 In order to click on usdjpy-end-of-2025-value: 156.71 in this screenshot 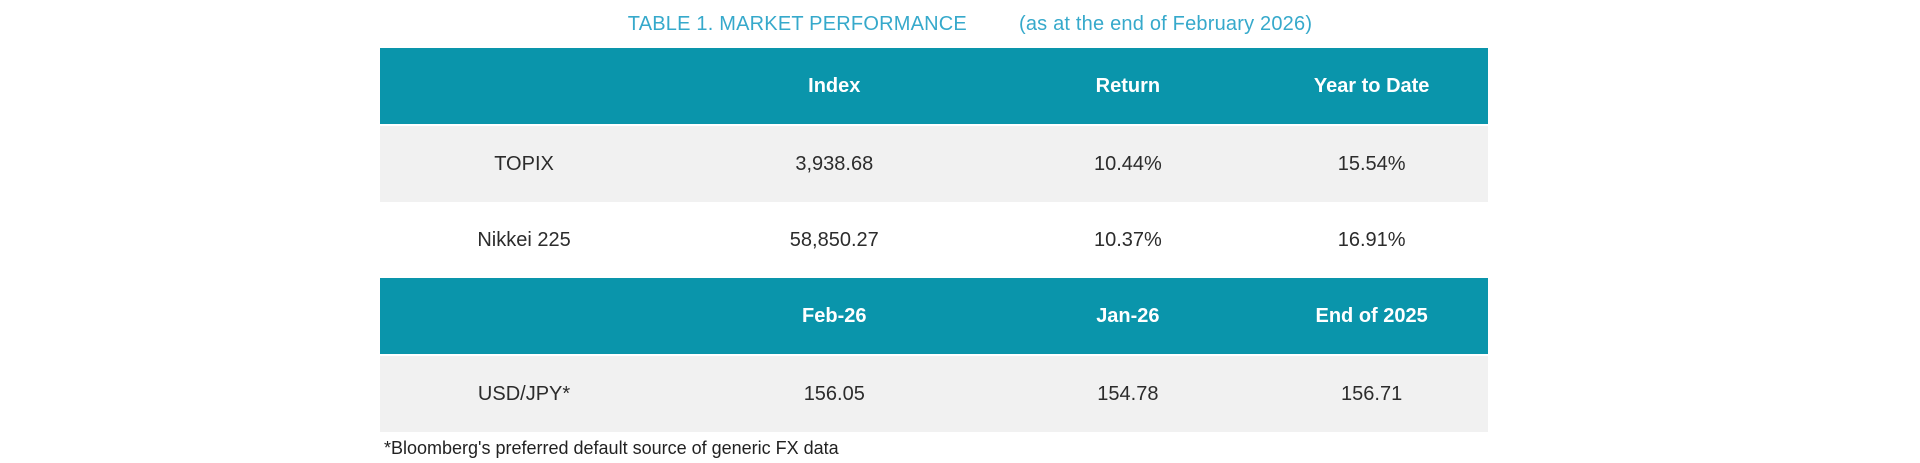, I will do `click(1372, 393)`.